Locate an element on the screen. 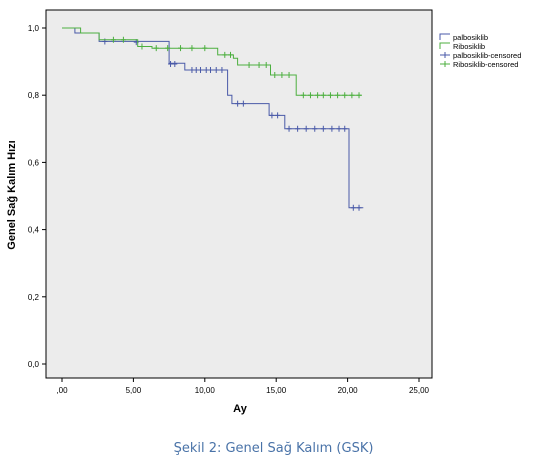 The image size is (547, 474). y-tick-label: 0,4 is located at coordinates (34, 230).